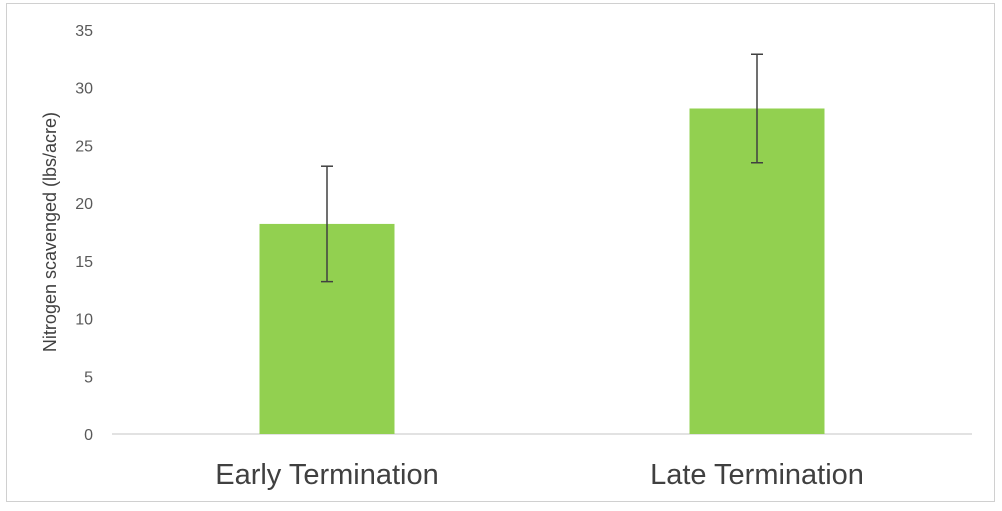  Describe the element at coordinates (84, 146) in the screenshot. I see `y-tick-label: 25` at that location.